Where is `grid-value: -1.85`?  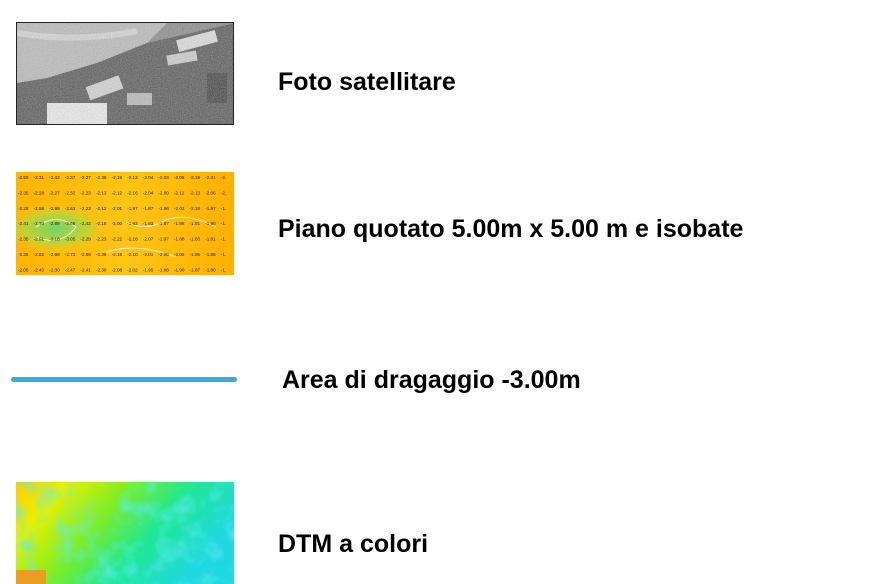
grid-value: -1.85 is located at coordinates (210, 254).